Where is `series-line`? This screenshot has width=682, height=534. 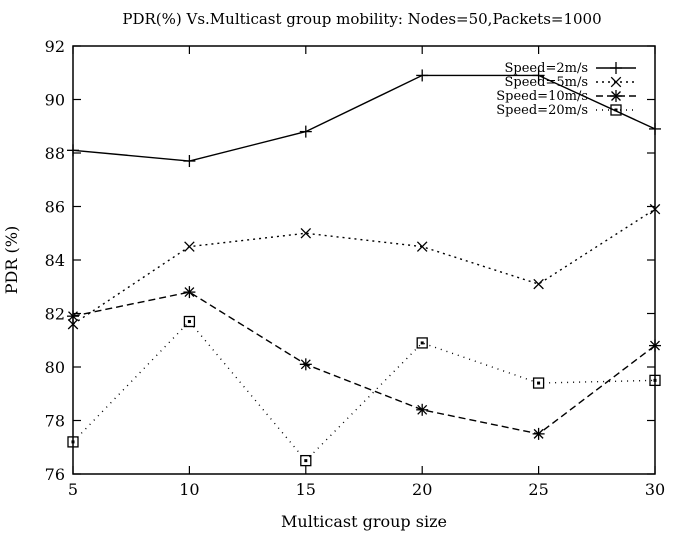
series-line is located at coordinates (364, 118).